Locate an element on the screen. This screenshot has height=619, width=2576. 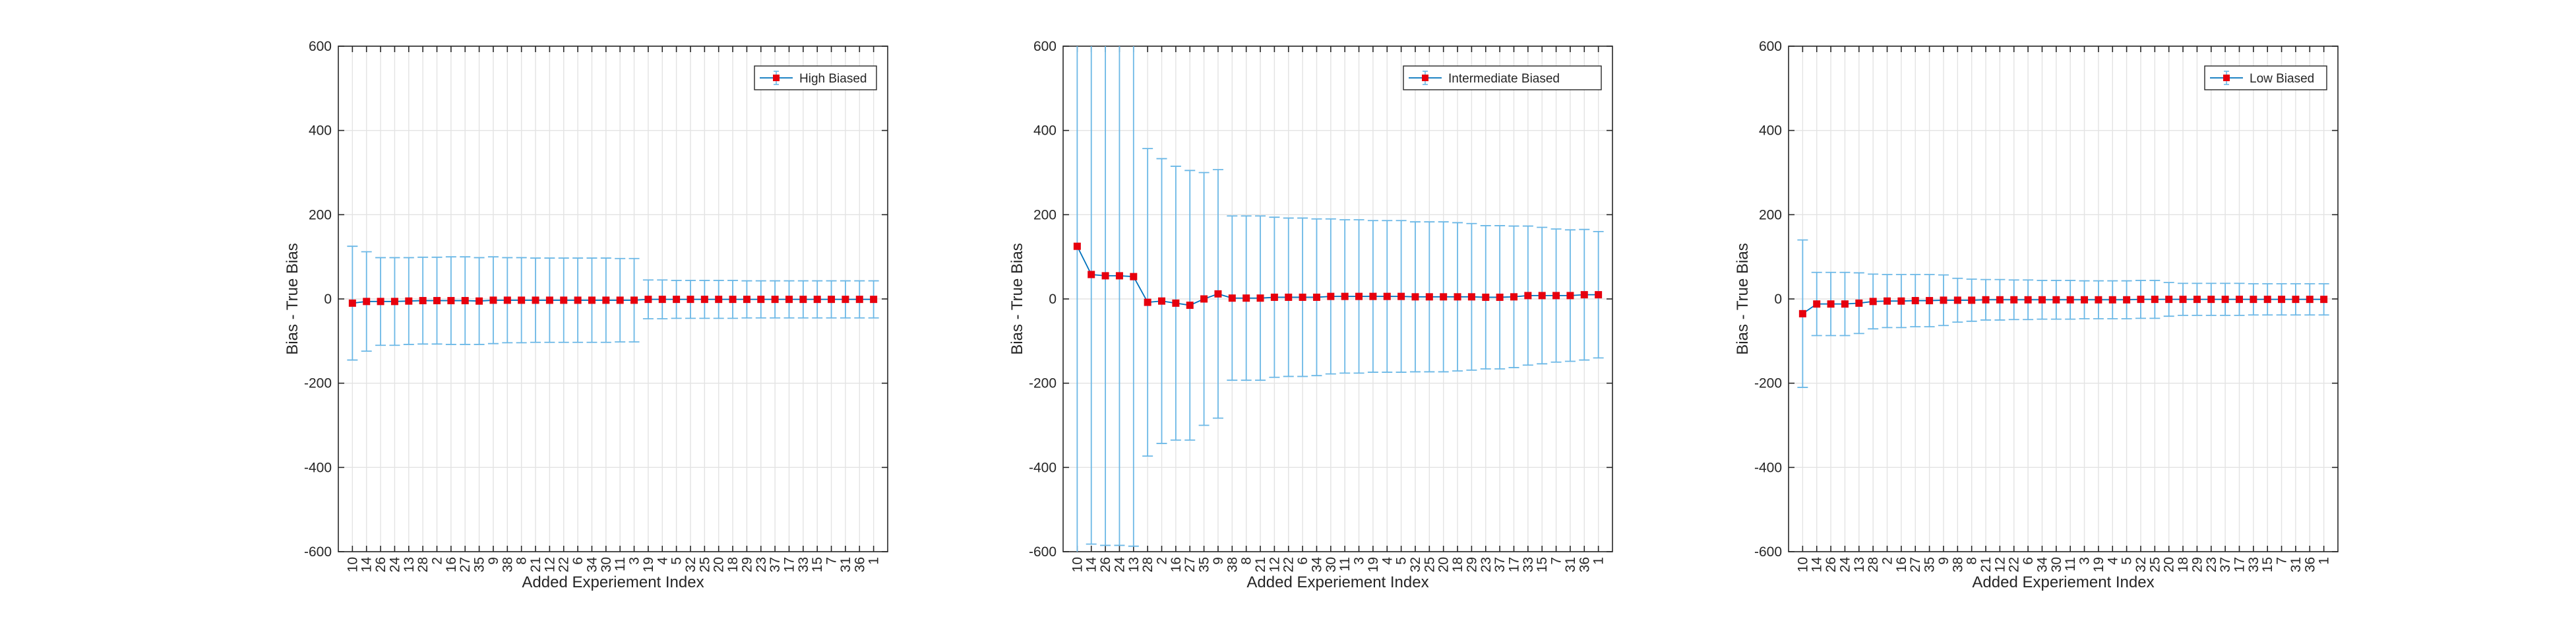
x-tick-label: 19 is located at coordinates (2098, 564).